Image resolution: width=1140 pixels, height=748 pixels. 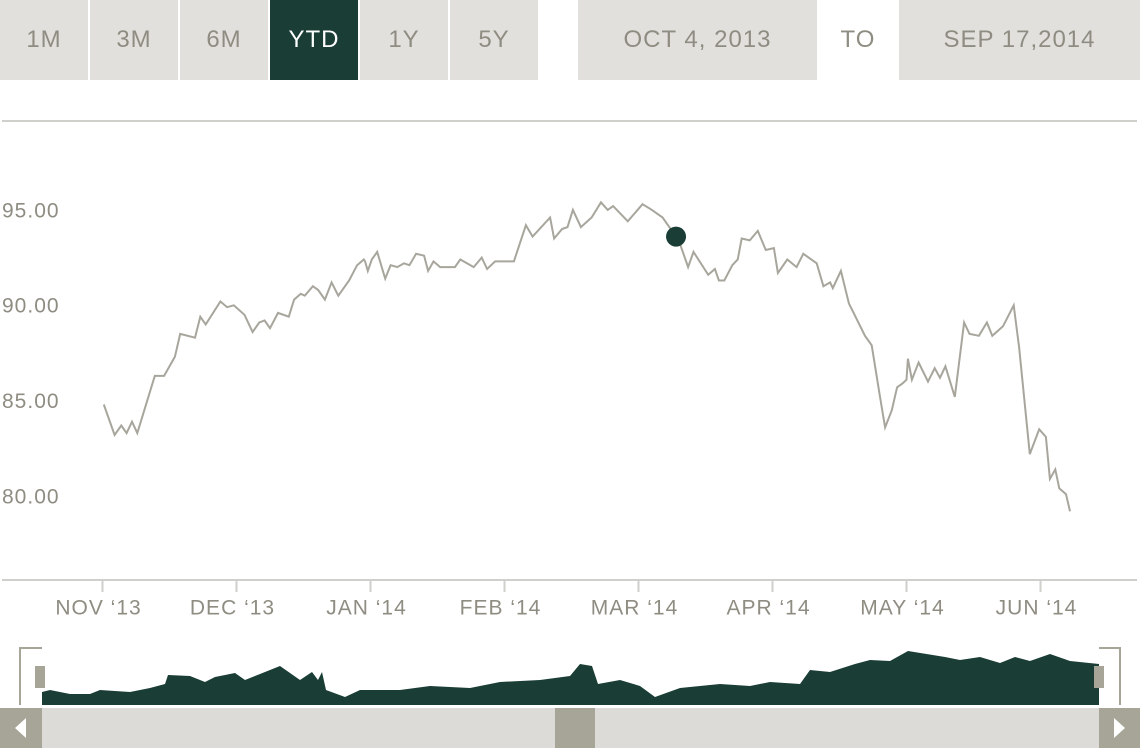 What do you see at coordinates (224, 40) in the screenshot?
I see `range-button: 6M` at bounding box center [224, 40].